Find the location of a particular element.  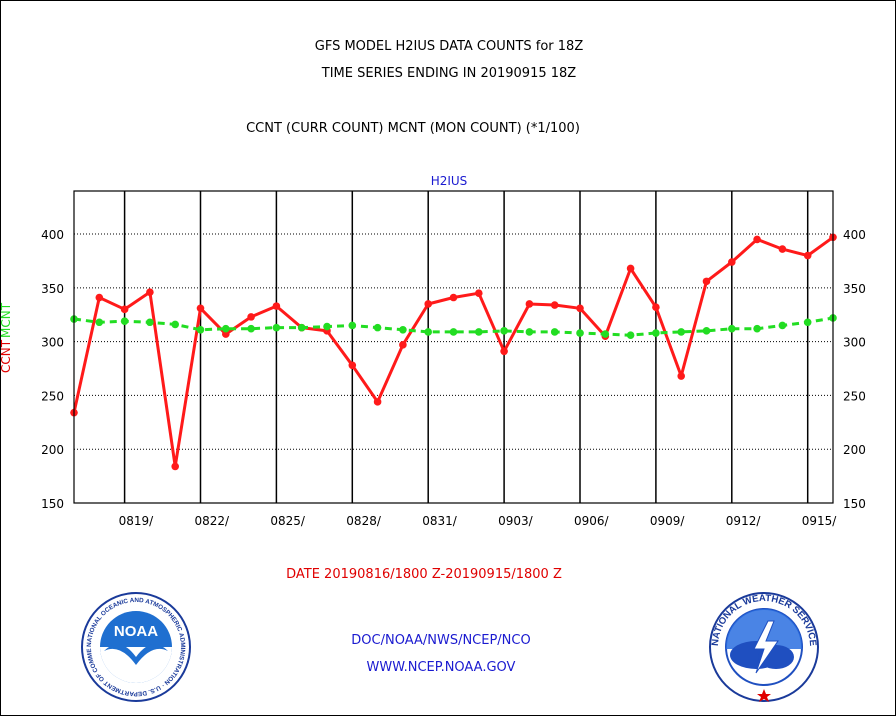

x-tick-label: 0915/ is located at coordinates (820, 521).